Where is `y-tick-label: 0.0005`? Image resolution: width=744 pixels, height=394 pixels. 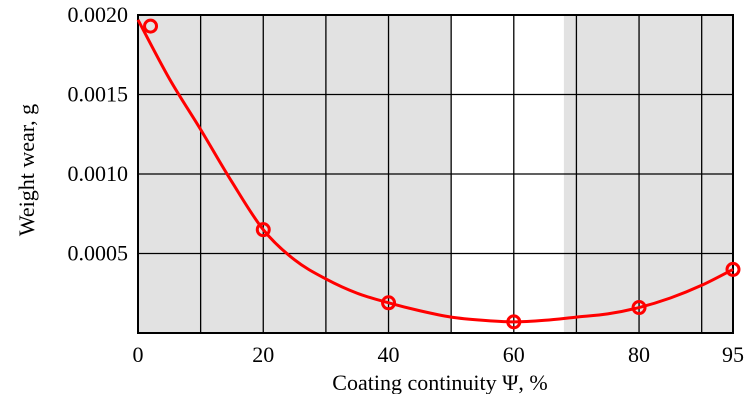 y-tick-label: 0.0005 is located at coordinates (98, 253).